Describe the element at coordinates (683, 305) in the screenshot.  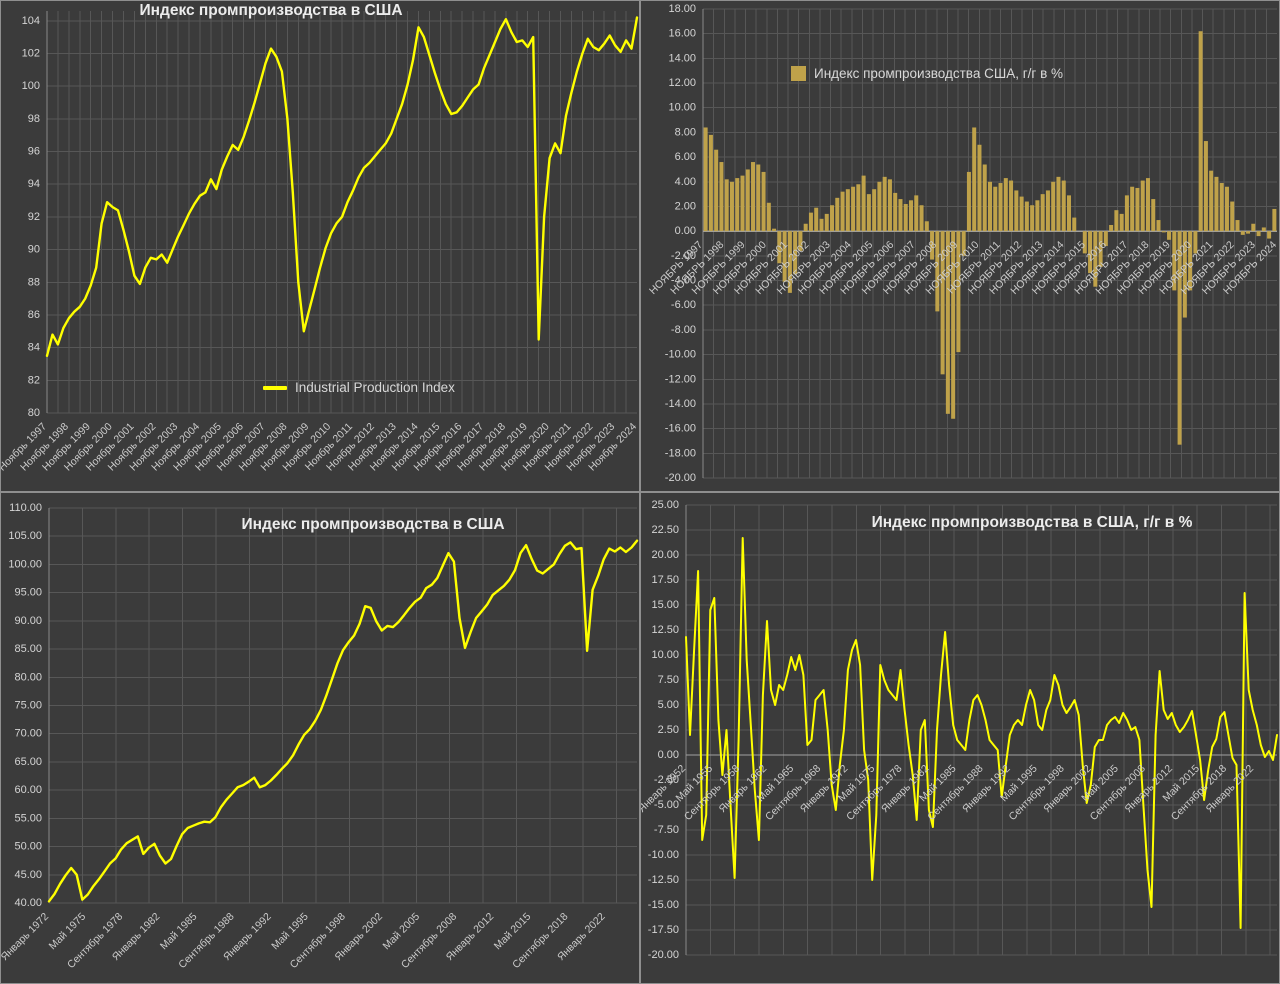
I see `y-tick-label: -6.00` at that location.